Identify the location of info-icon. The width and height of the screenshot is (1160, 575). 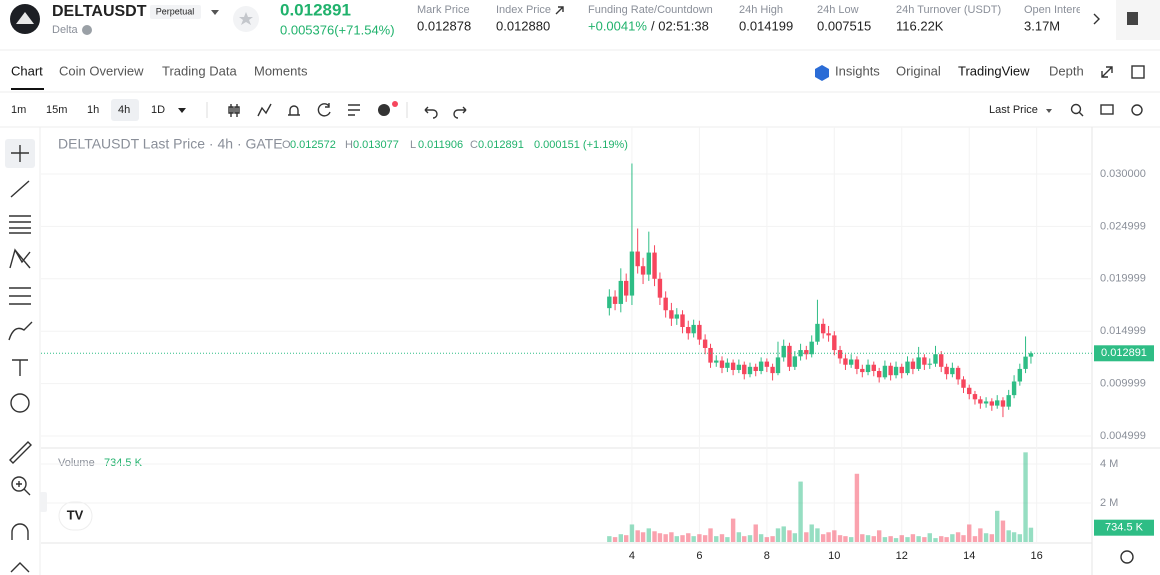
(87, 30).